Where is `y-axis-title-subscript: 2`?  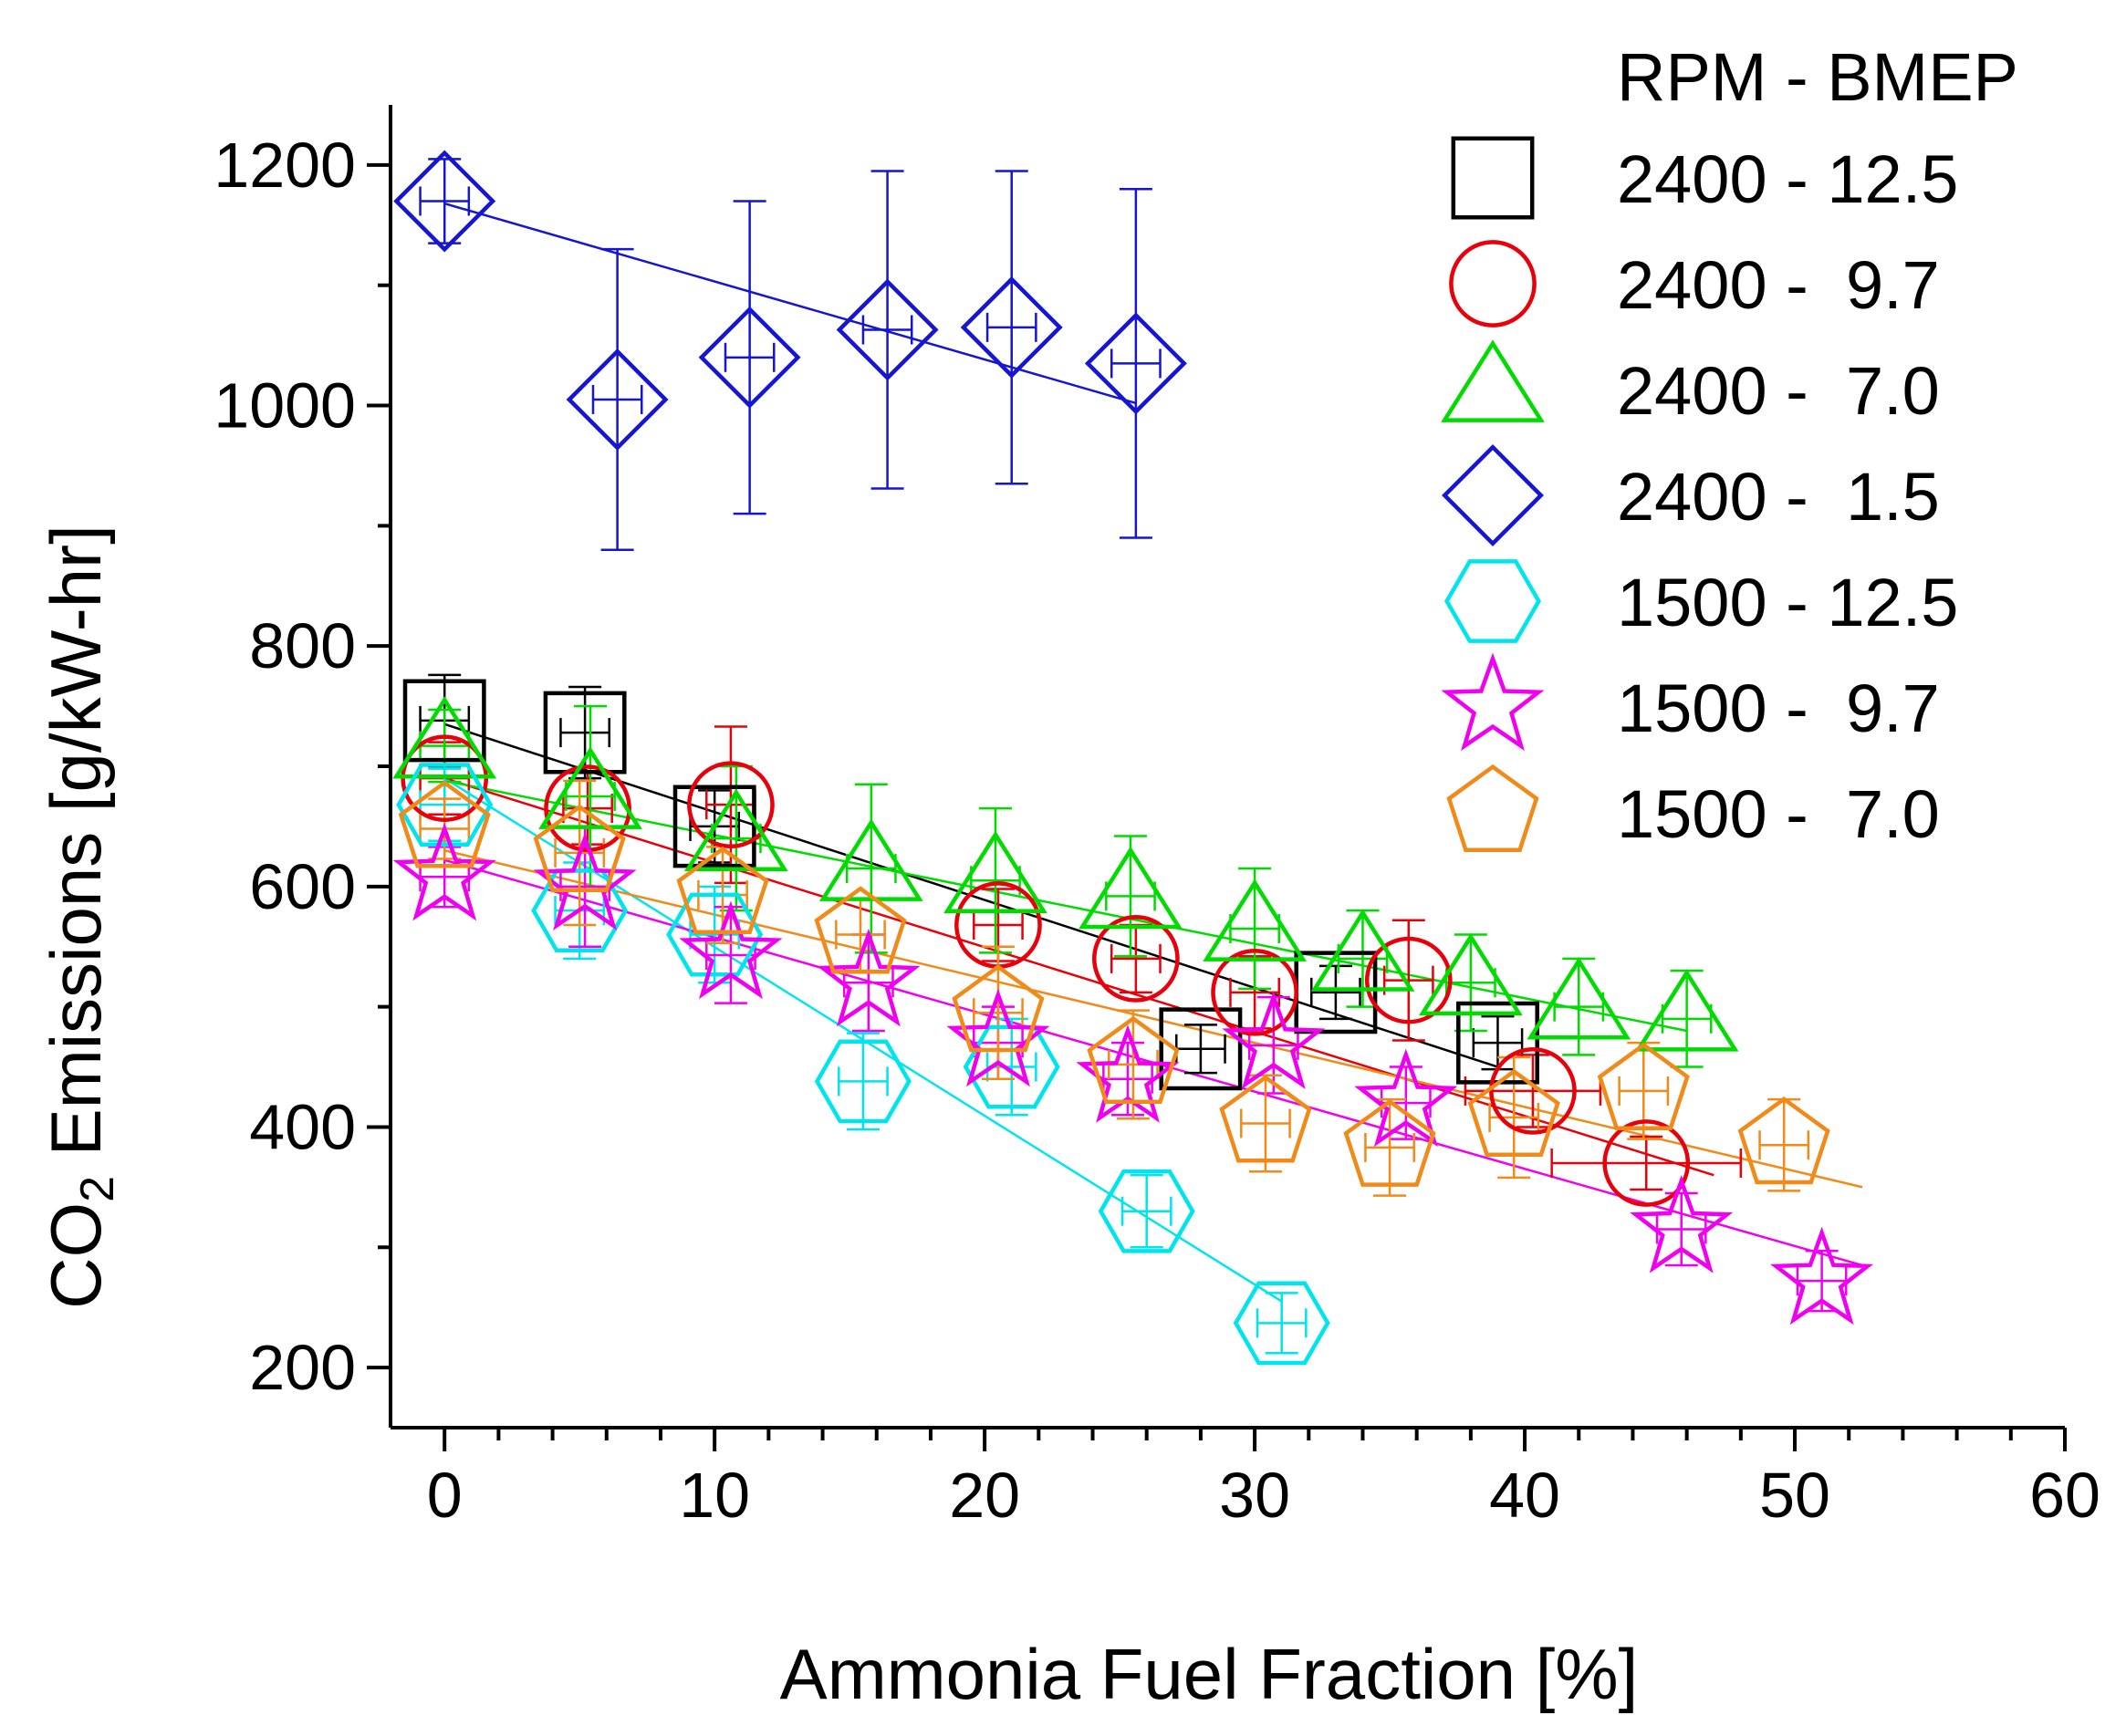
y-axis-title-subscript: 2 is located at coordinates (98, 1189).